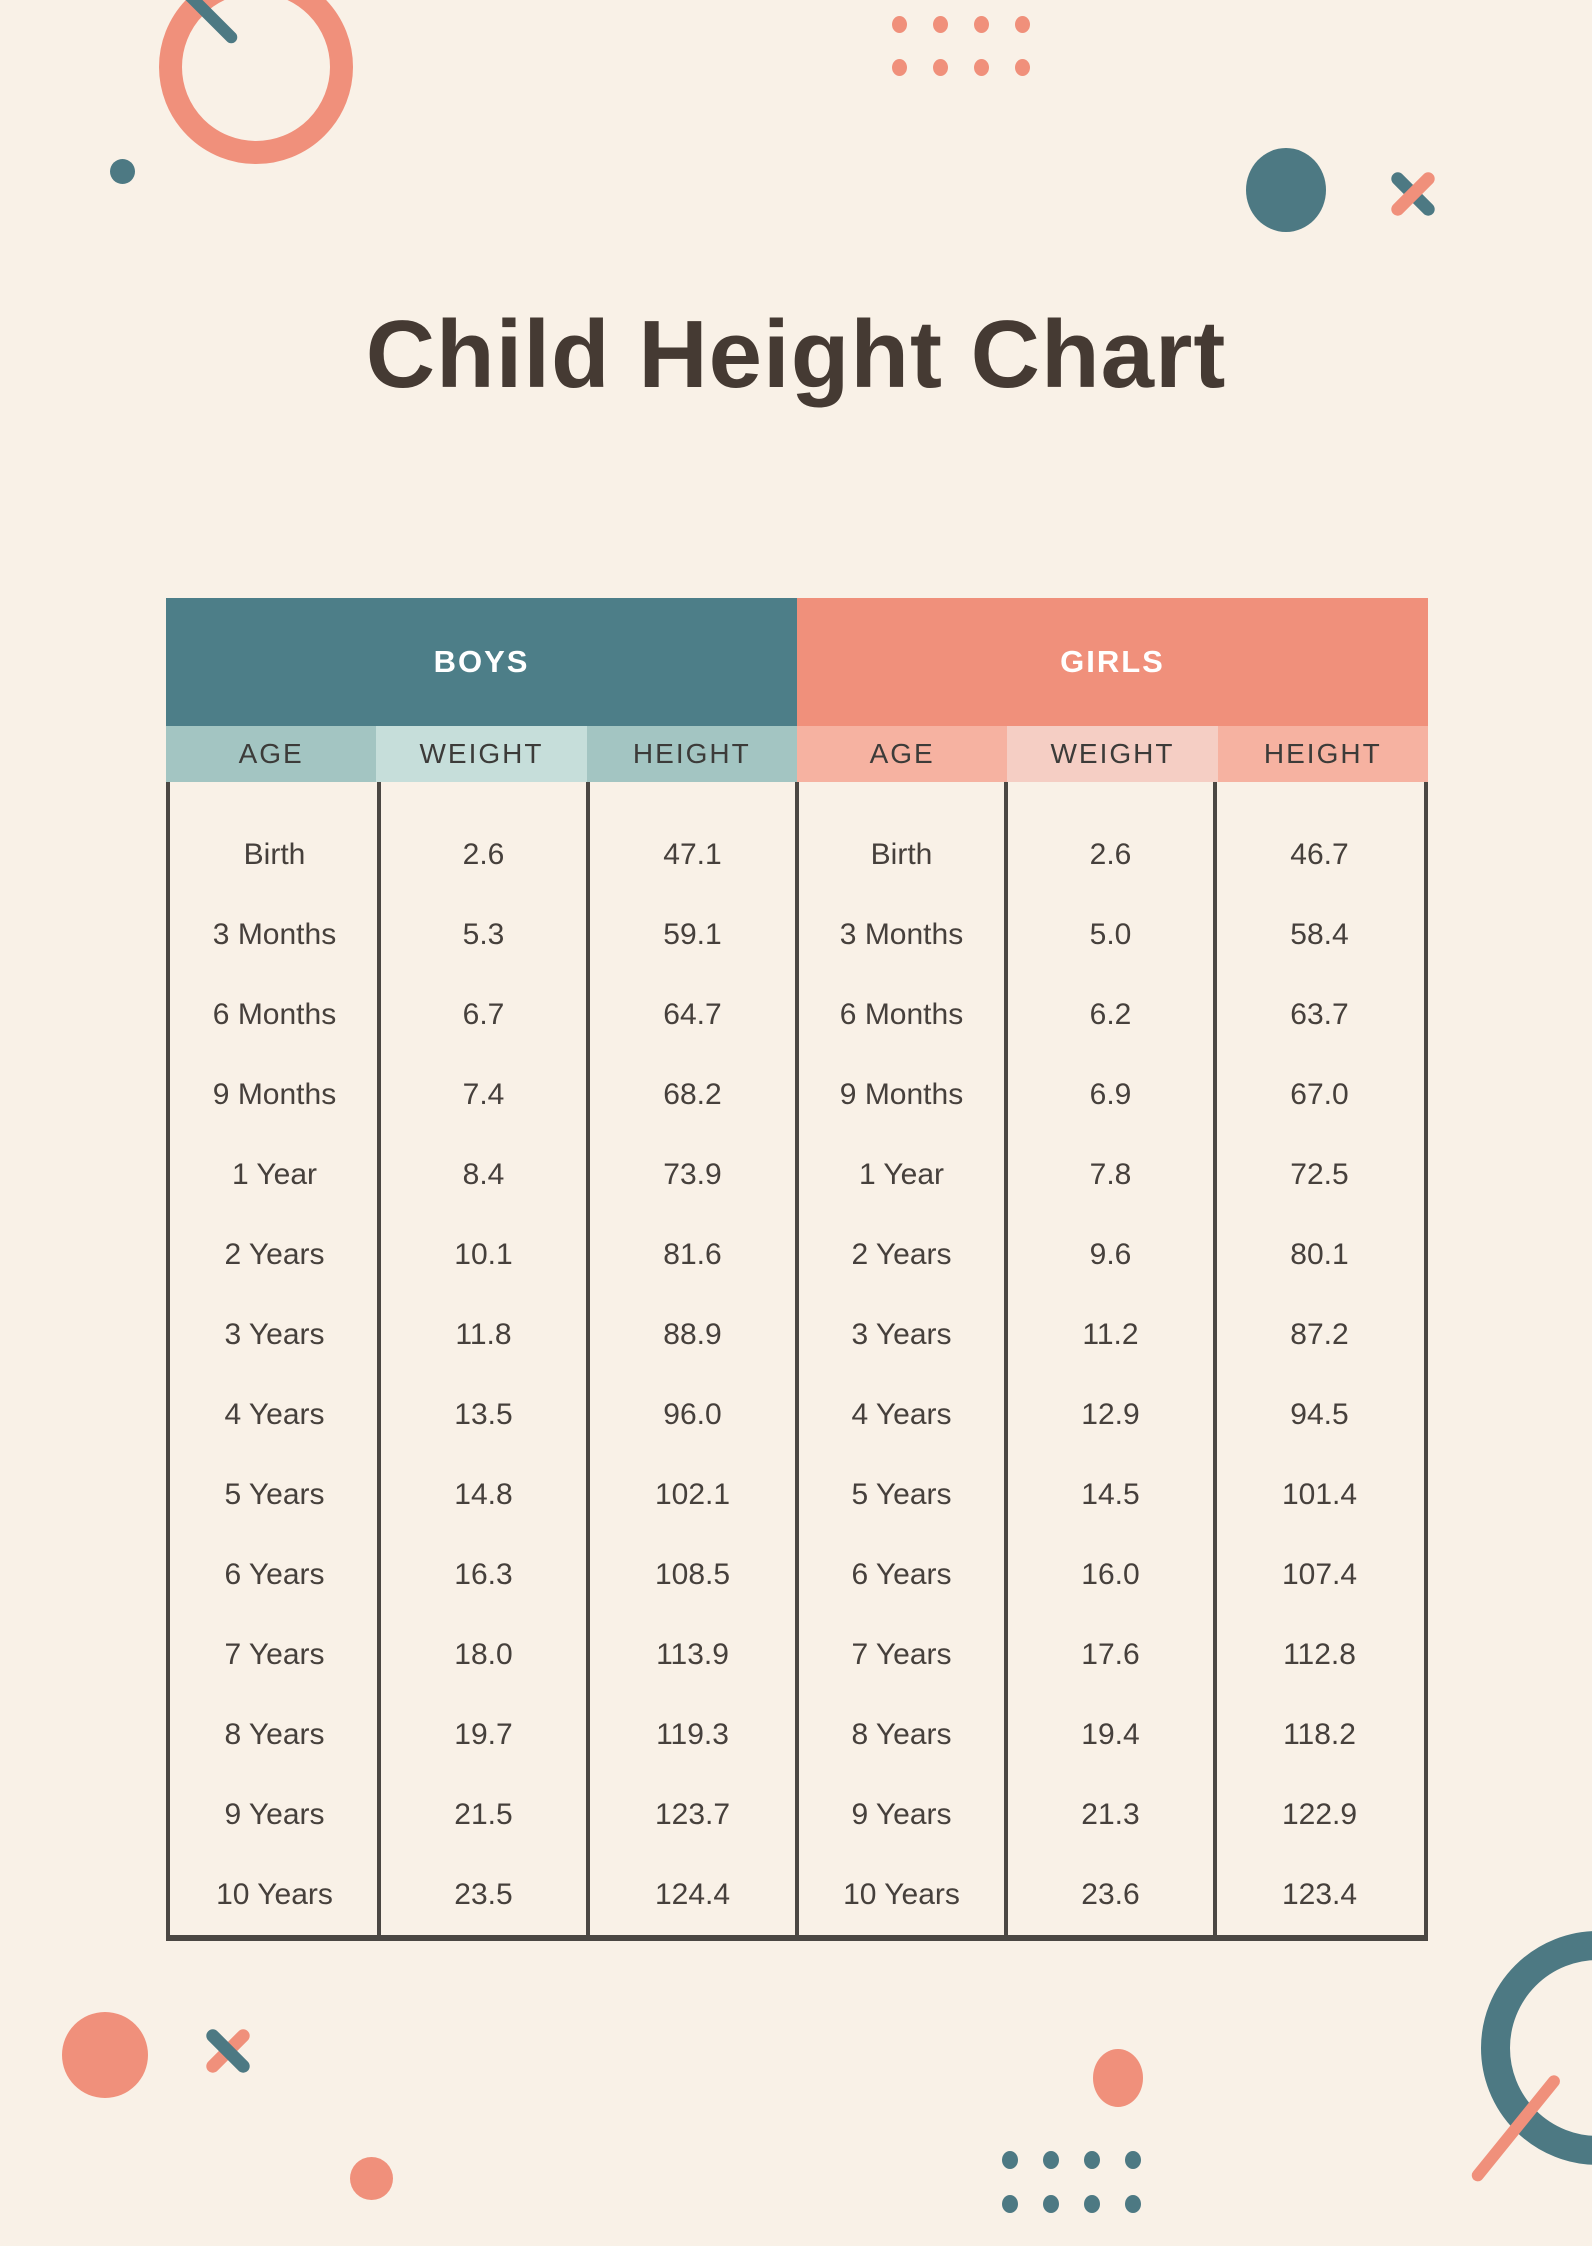 Image resolution: width=1592 pixels, height=2246 pixels. I want to click on table-row: Birth 2.6 47.1 Birth 2.6 46.7, so click(797, 855).